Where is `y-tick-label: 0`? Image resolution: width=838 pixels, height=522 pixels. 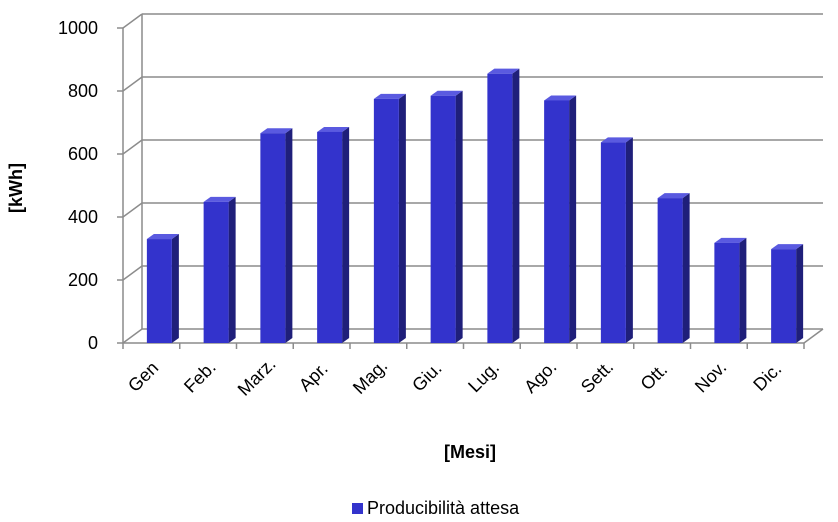
y-tick-label: 0 is located at coordinates (93, 343).